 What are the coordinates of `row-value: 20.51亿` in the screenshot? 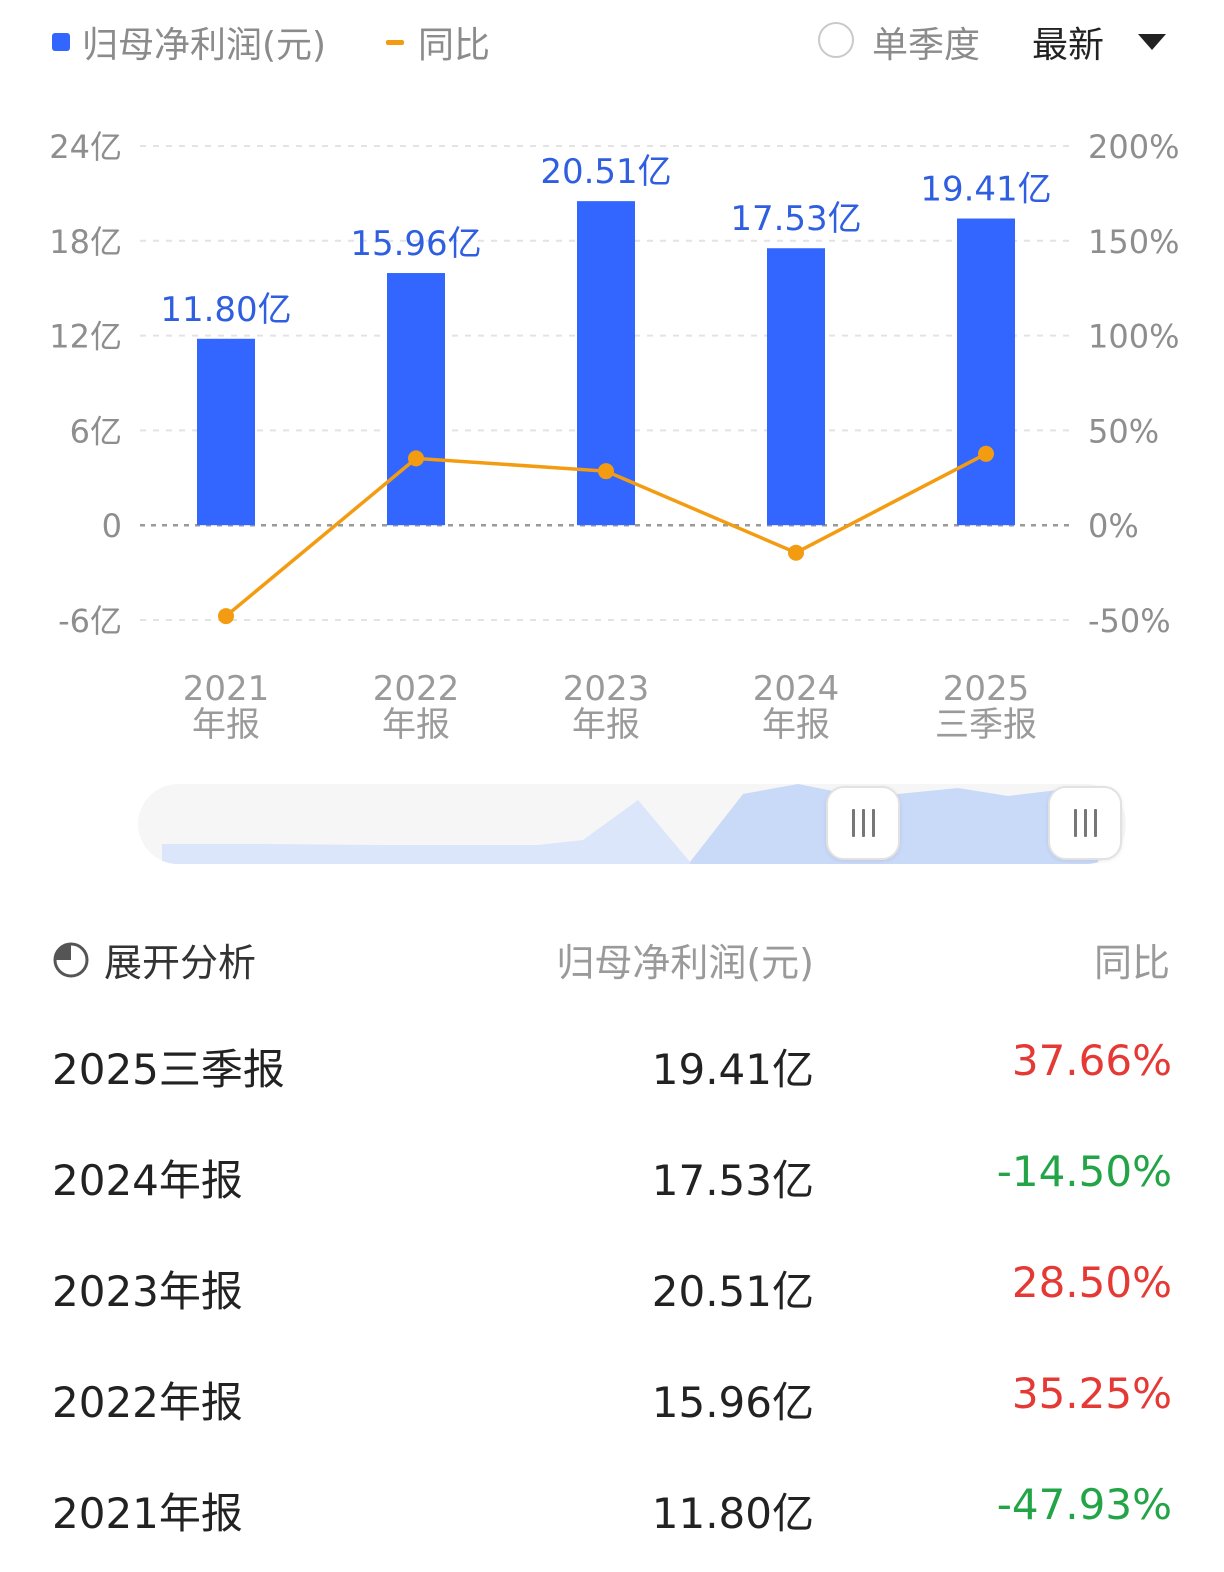 It's located at (732, 1291).